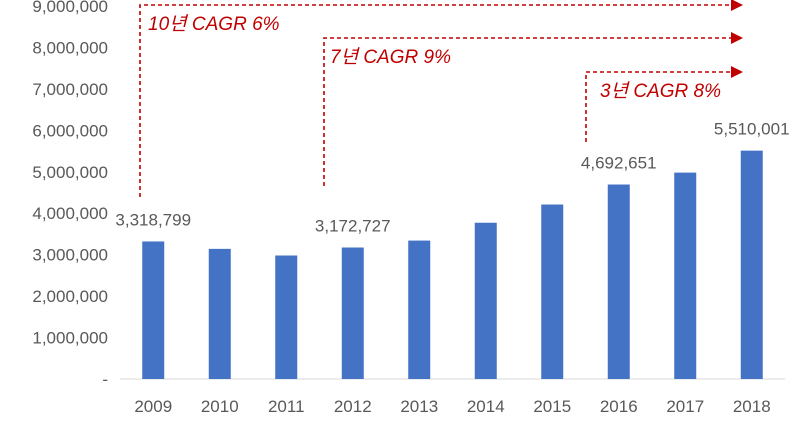  I want to click on cagr-annotation-label: 10년 CAGR 6%, so click(214, 24).